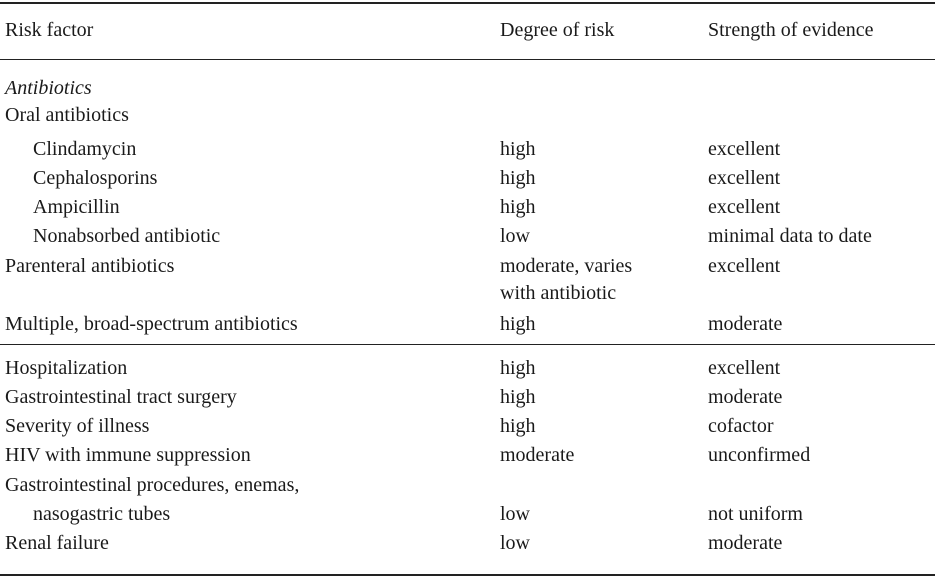 The image size is (935, 578). What do you see at coordinates (741, 426) in the screenshot?
I see `evidence-cell: cofactor` at bounding box center [741, 426].